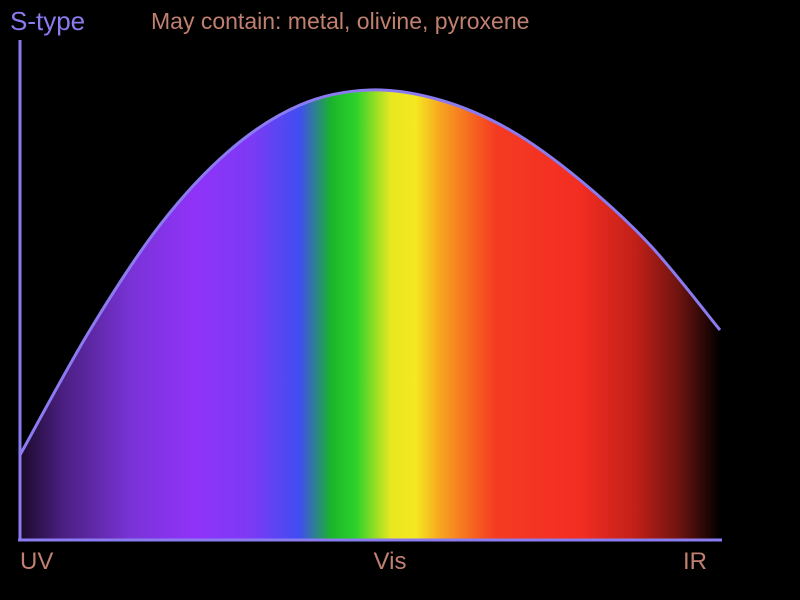  I want to click on chart-subtitle: May contain: metal, olivine, pyroxene, so click(340, 21).